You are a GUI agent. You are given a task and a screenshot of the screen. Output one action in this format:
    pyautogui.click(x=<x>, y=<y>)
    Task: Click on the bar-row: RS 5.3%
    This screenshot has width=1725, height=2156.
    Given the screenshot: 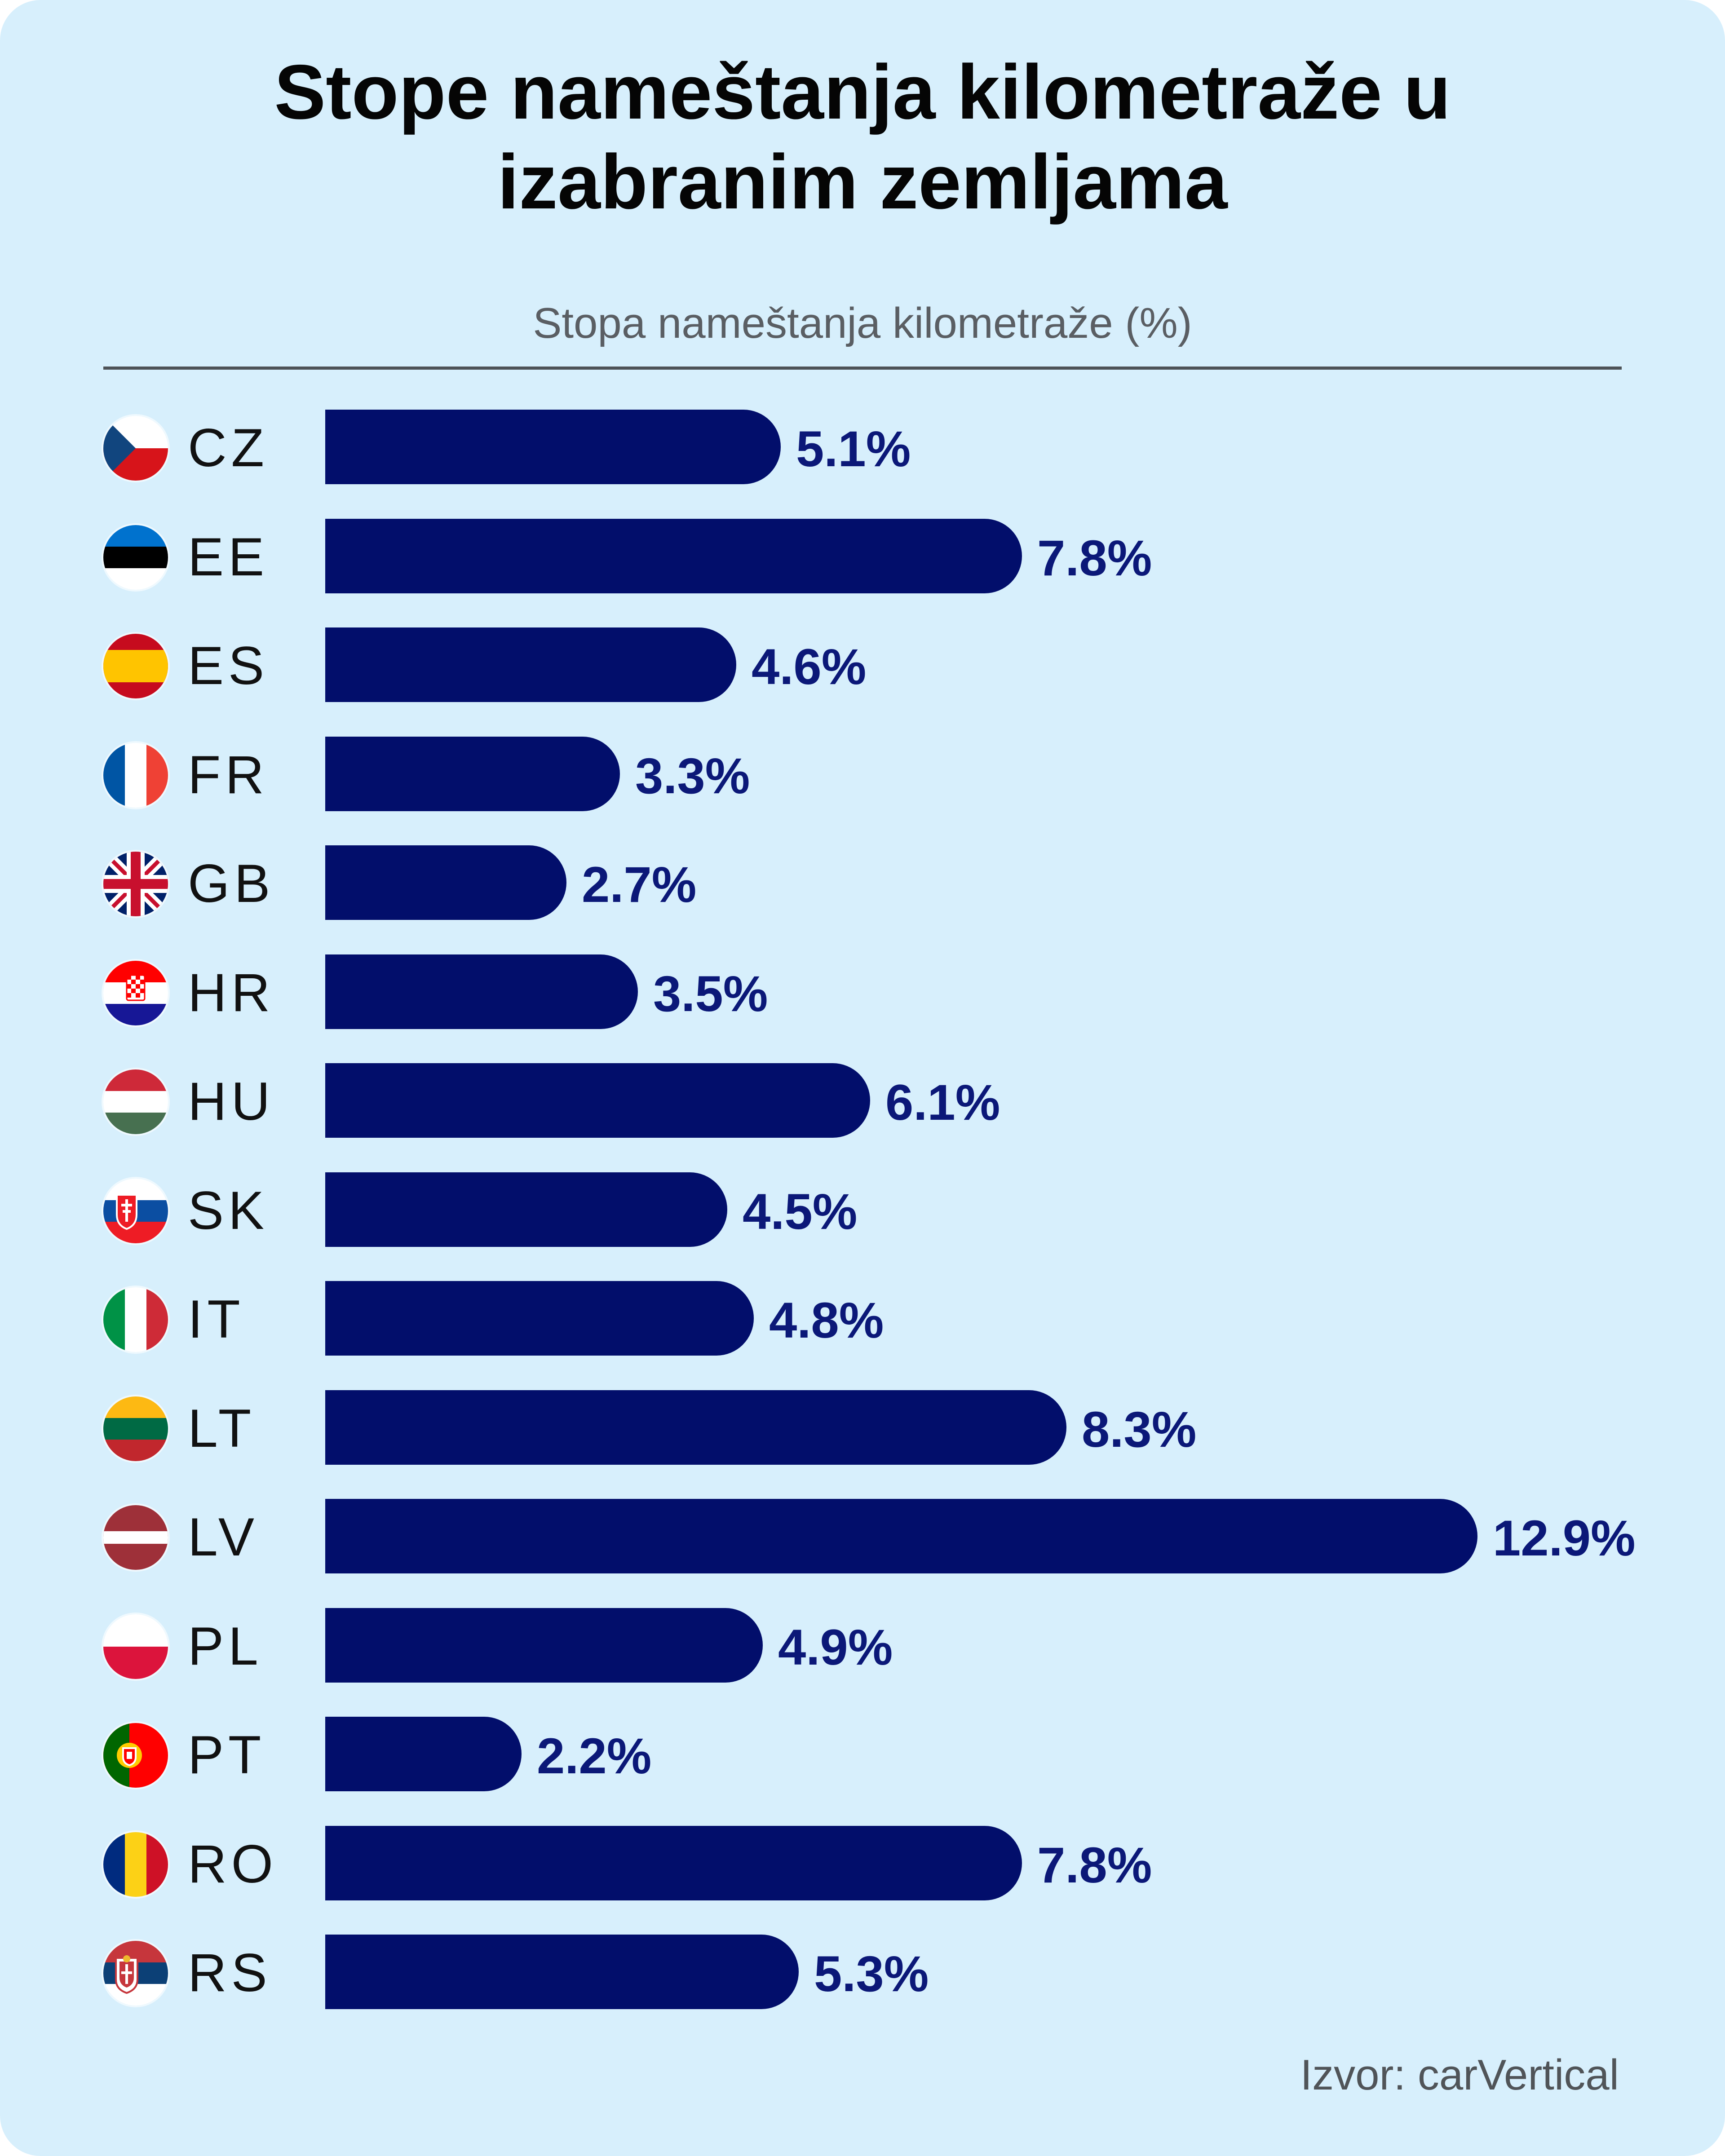 What is the action you would take?
    pyautogui.click(x=862, y=1973)
    